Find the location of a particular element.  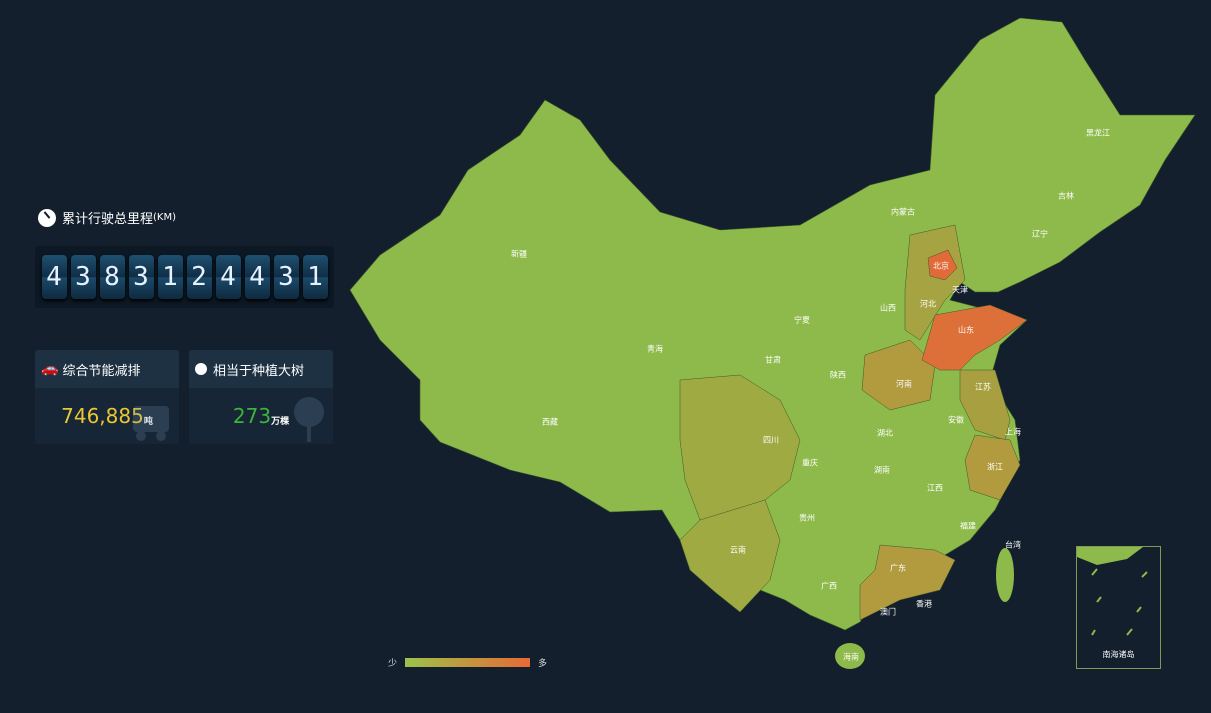

province-label: 湖南 is located at coordinates (882, 470).